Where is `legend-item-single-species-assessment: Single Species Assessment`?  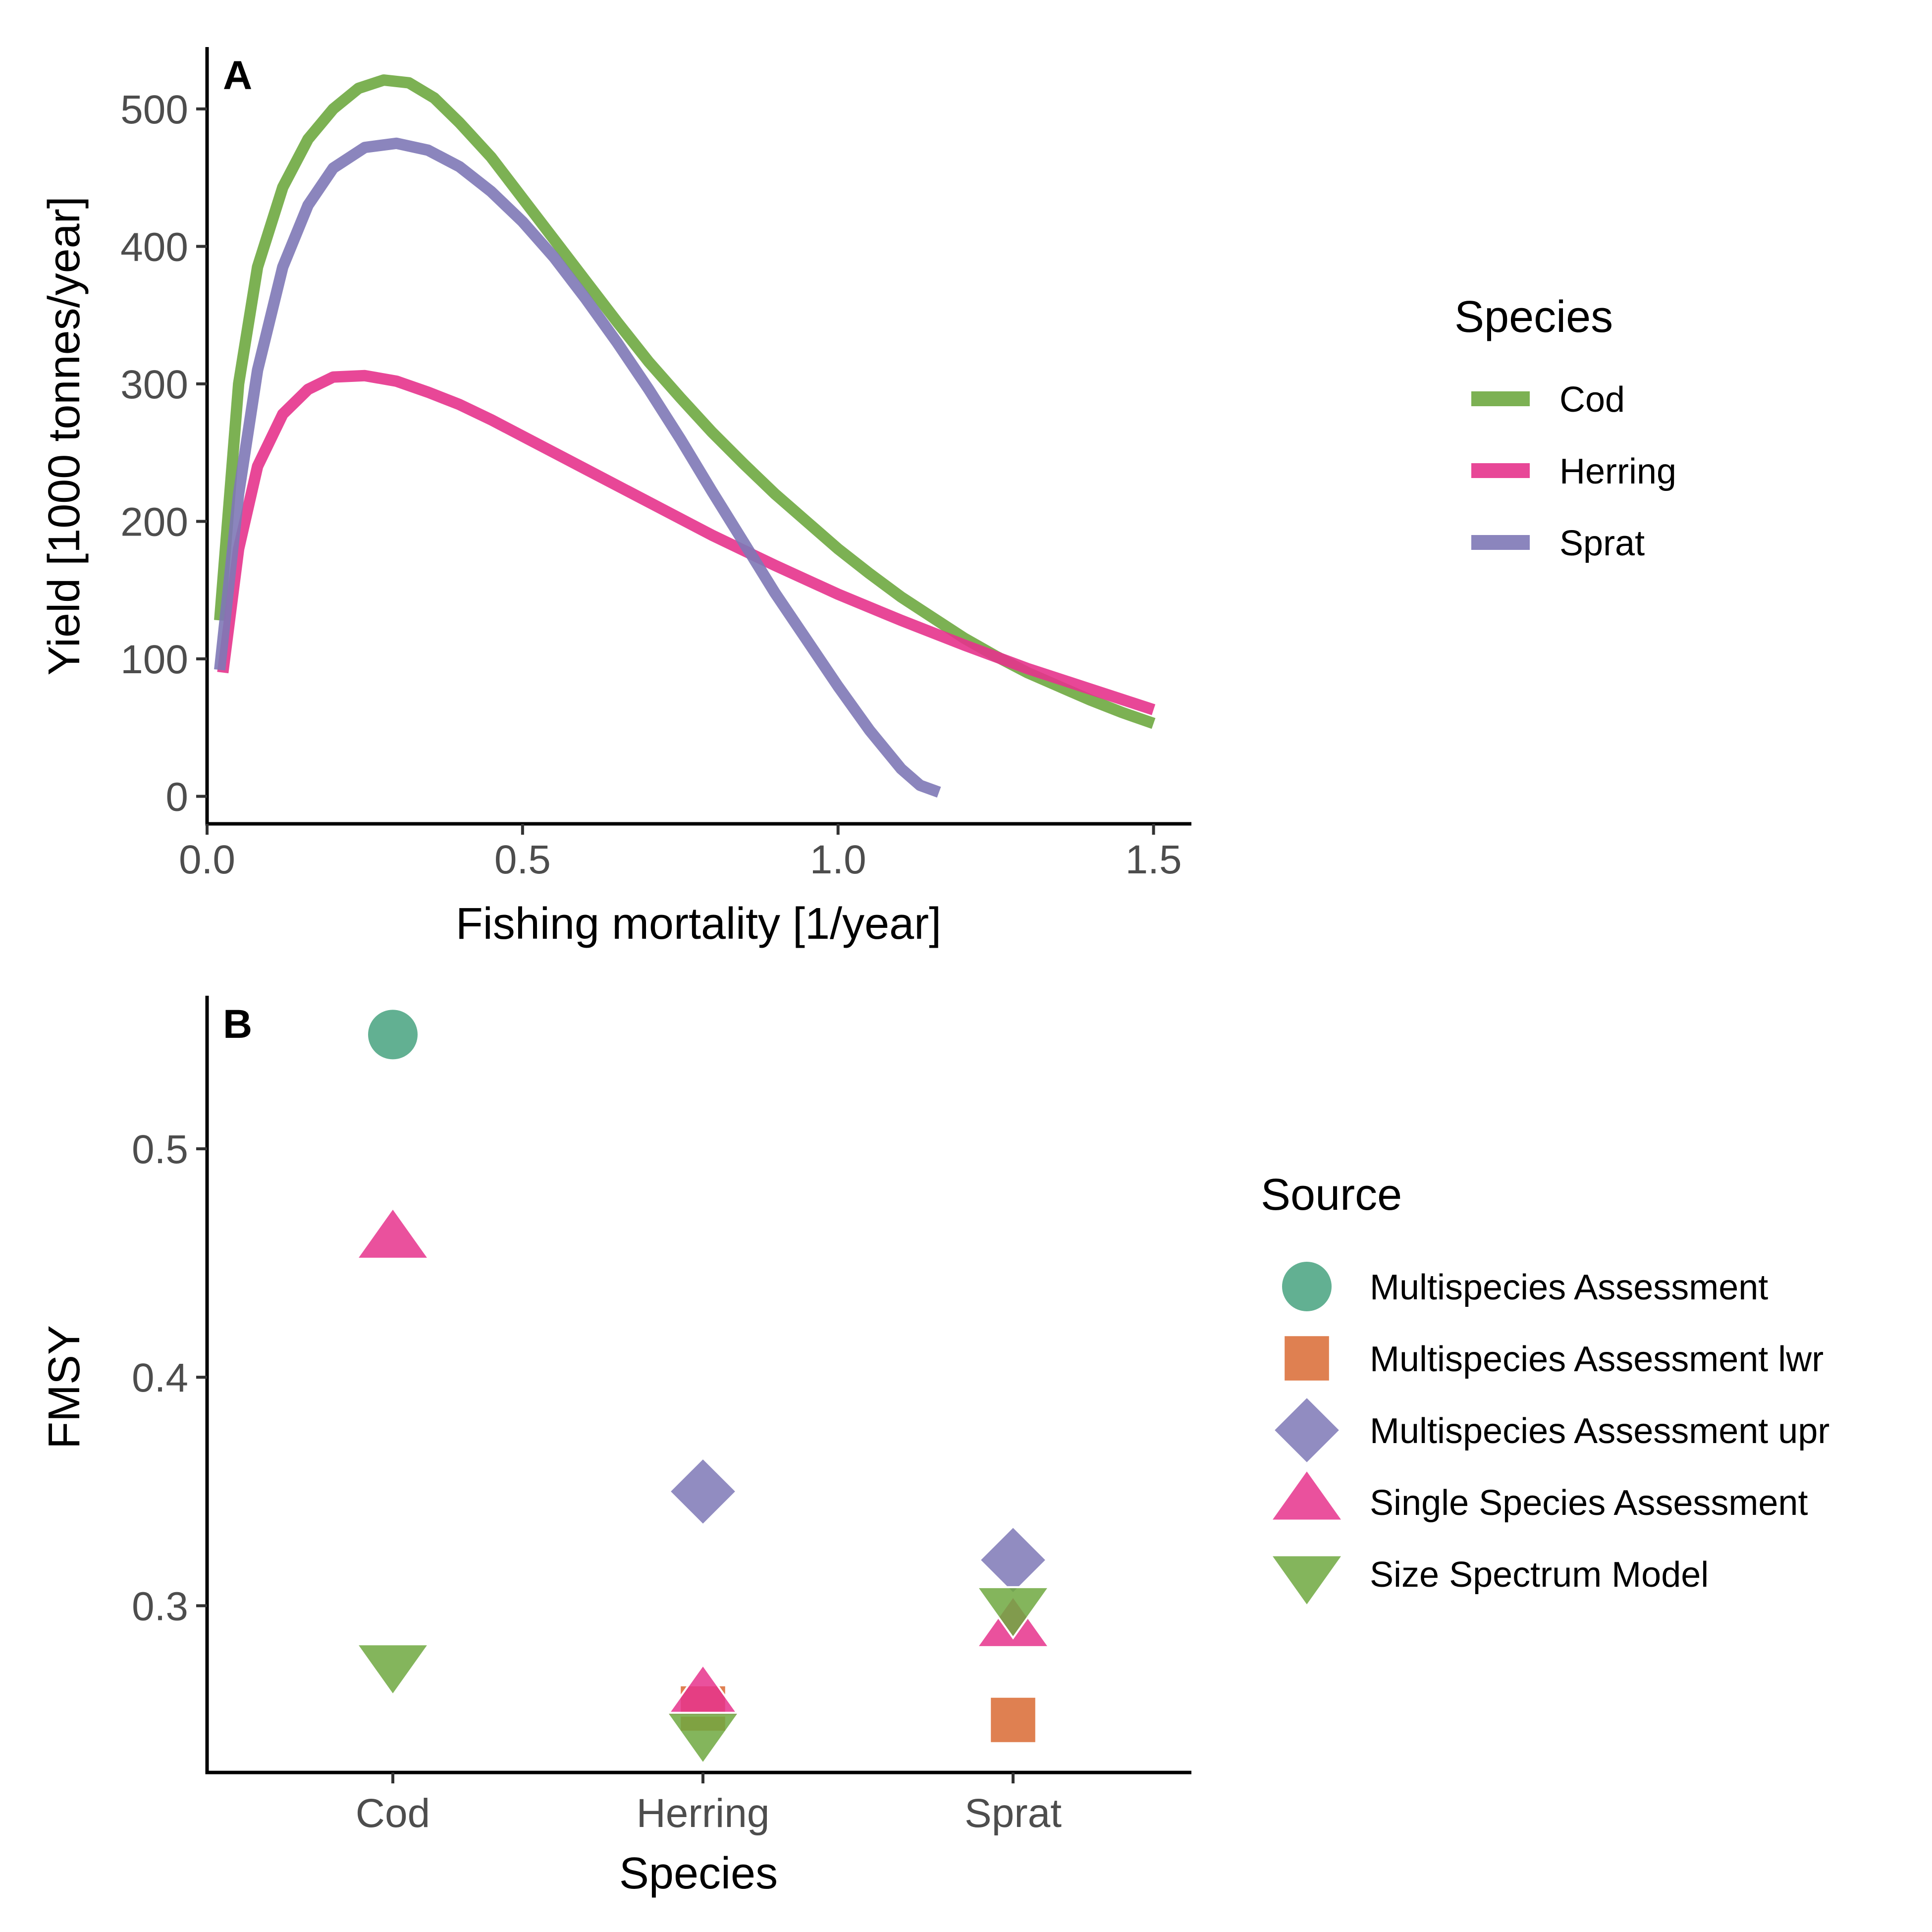
legend-item-single-species-assessment: Single Species Assessment is located at coordinates (1538, 1495).